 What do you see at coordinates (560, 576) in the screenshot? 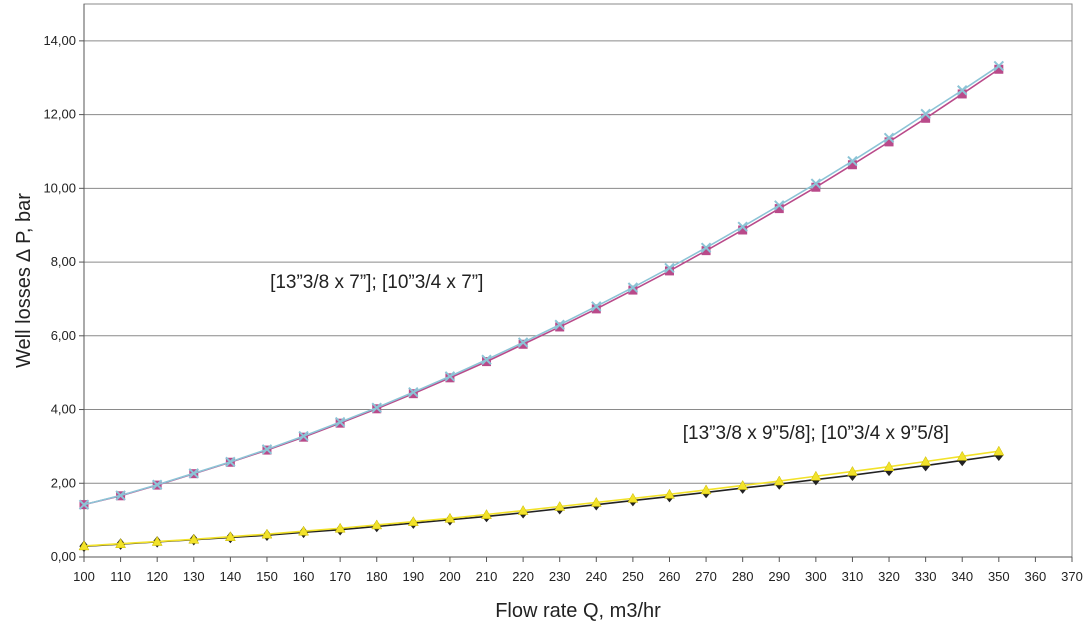
I see `x-tick-label-13: 230` at bounding box center [560, 576].